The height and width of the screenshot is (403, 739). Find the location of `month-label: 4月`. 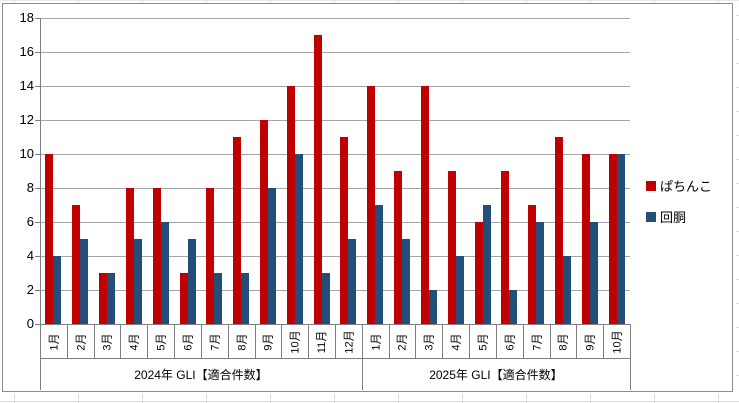

month-label: 4月 is located at coordinates (456, 341).